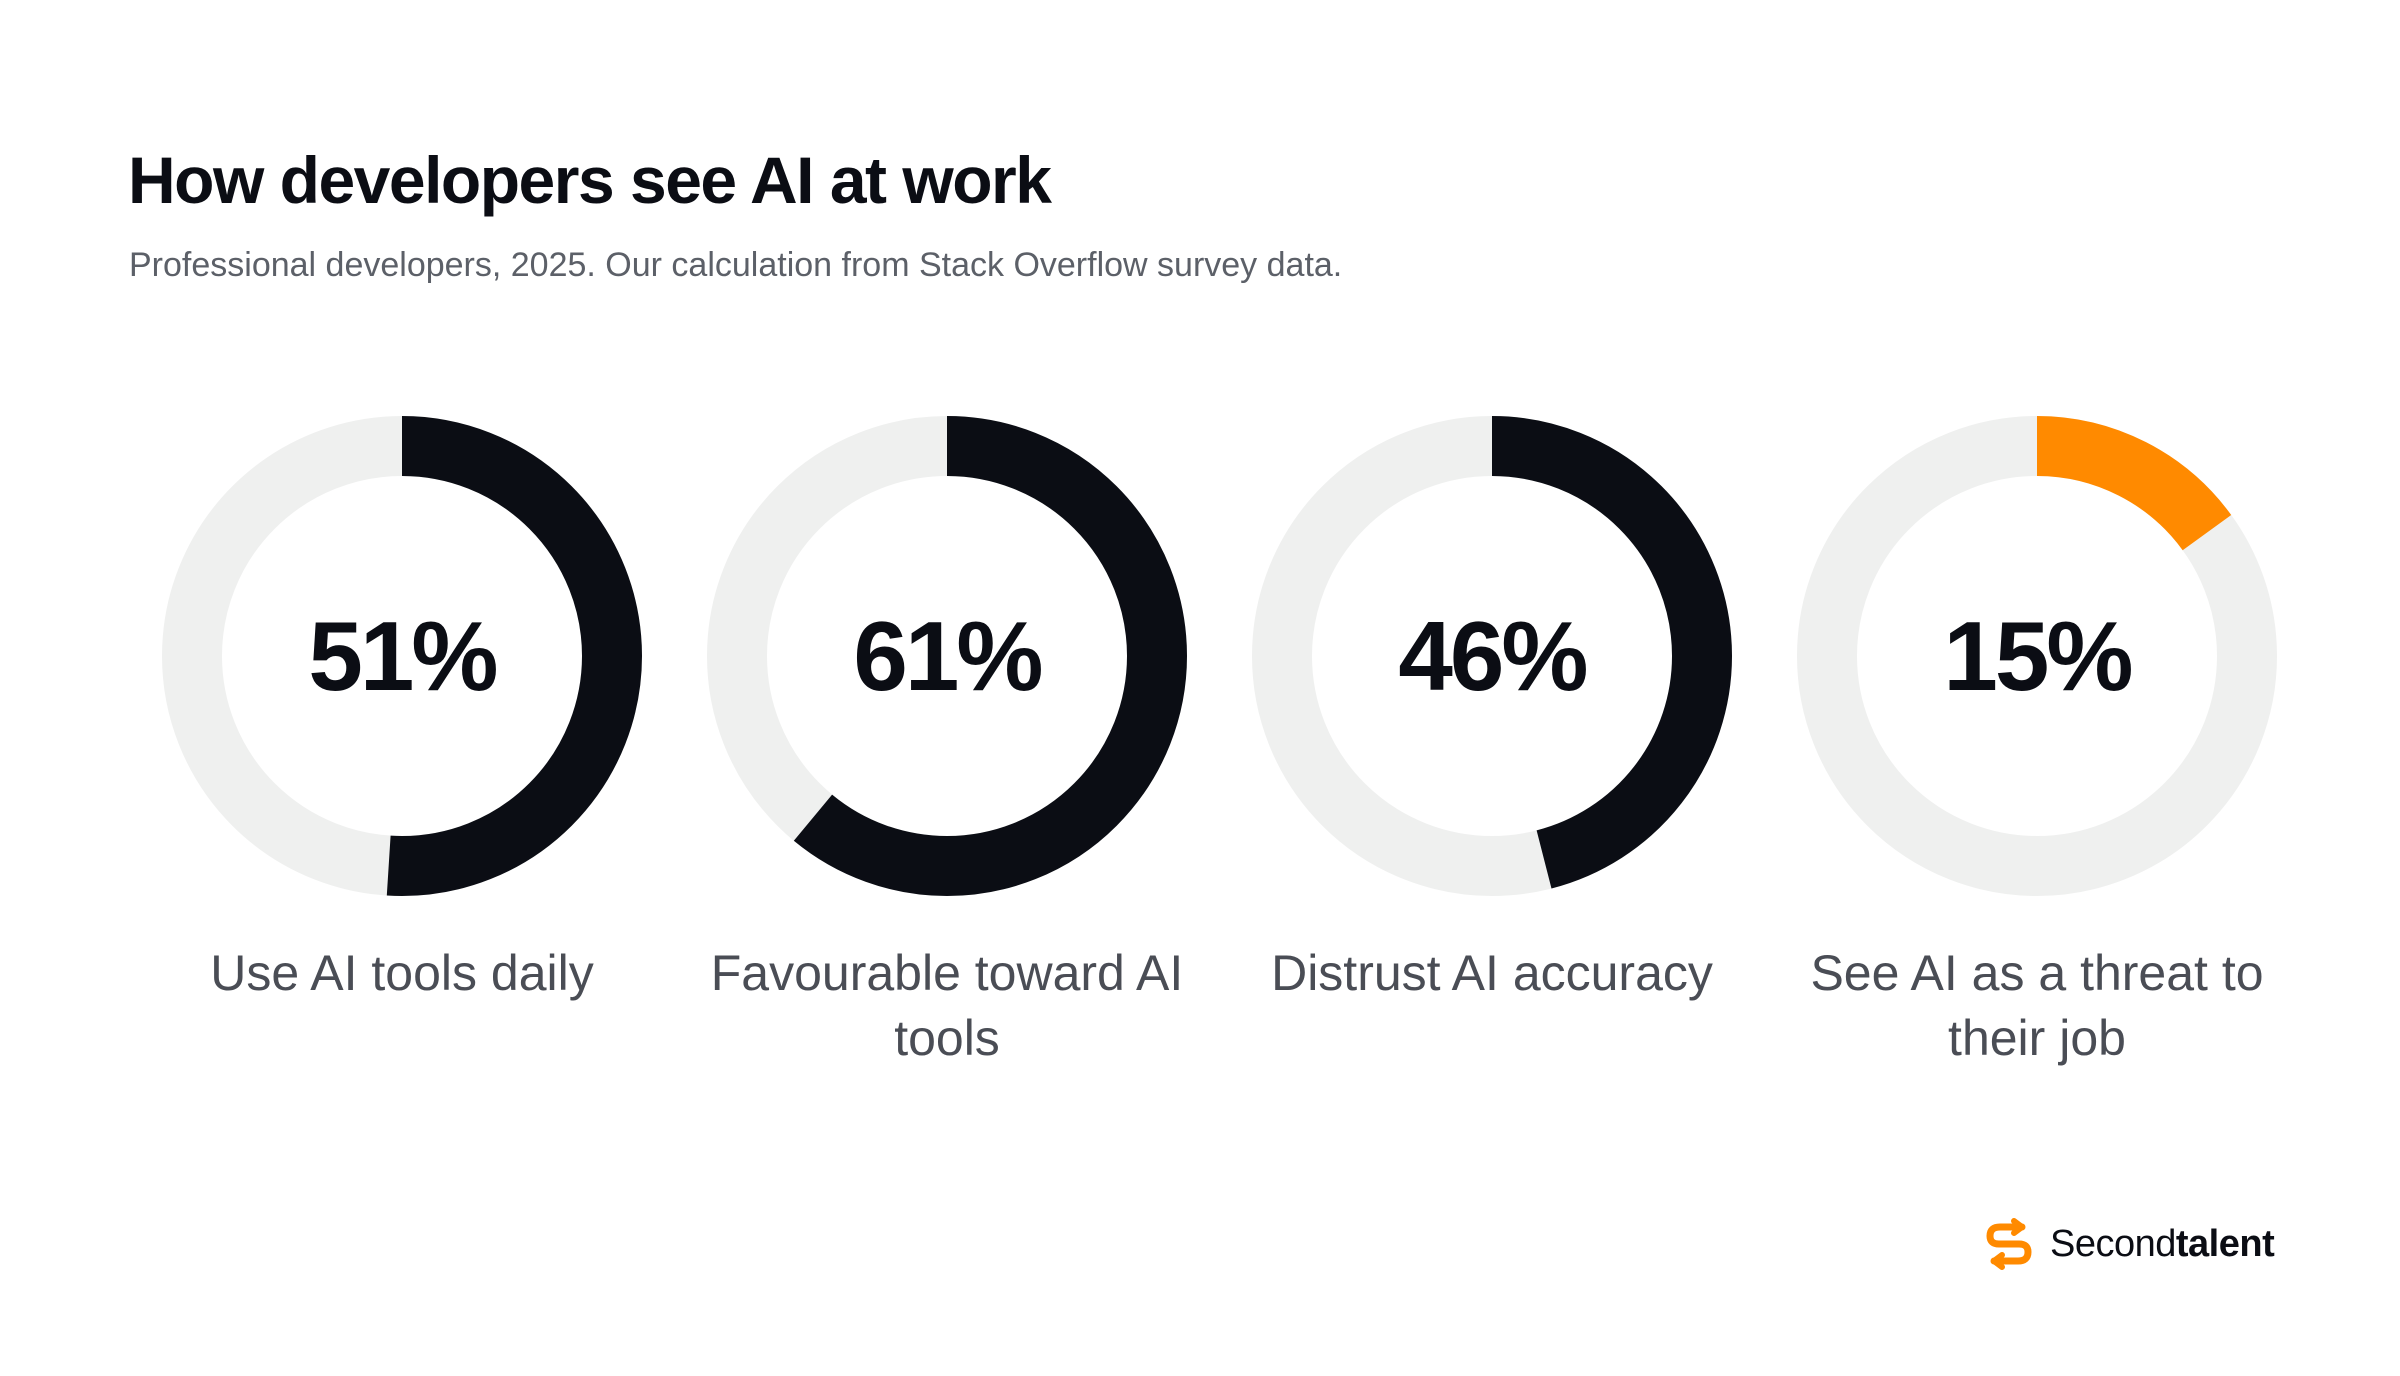 This screenshot has width=2400, height=1376. What do you see at coordinates (2009, 1244) in the screenshot?
I see `secondtalent-s-icon` at bounding box center [2009, 1244].